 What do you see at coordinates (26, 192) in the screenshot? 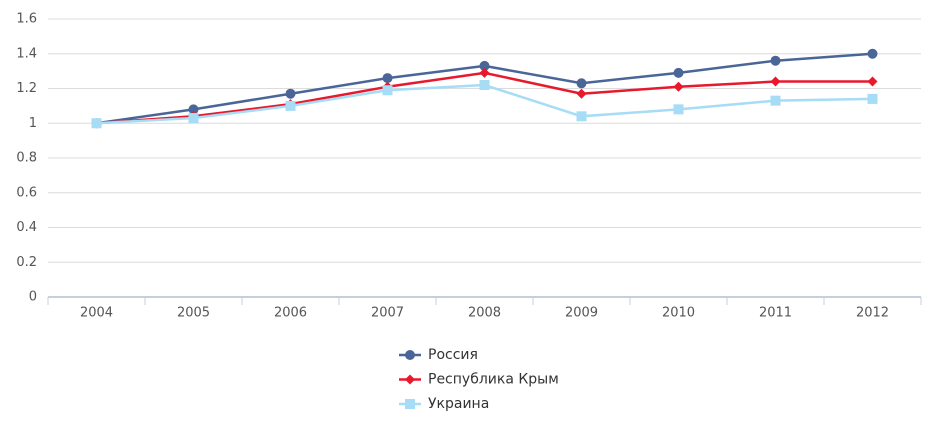
I see `y-tick-label: 0.6` at bounding box center [26, 192].